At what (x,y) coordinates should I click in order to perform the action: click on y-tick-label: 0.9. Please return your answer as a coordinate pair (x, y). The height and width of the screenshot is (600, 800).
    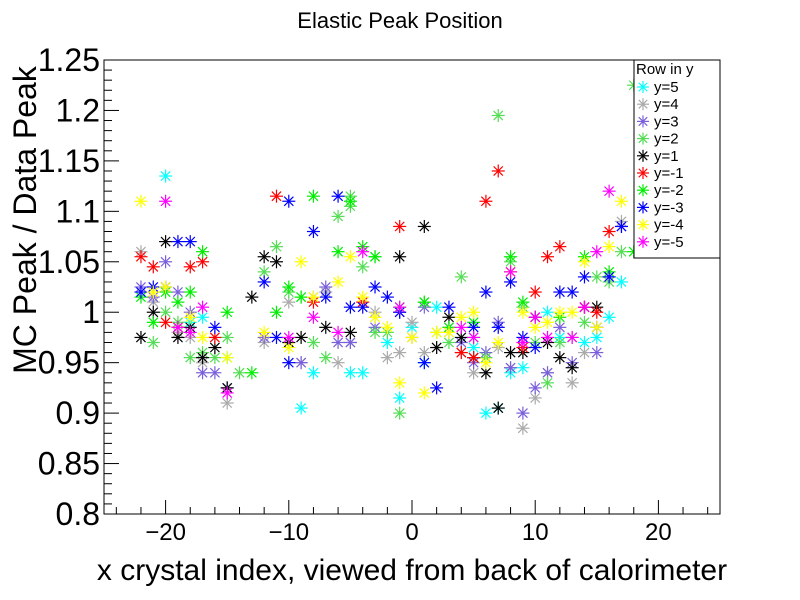
    Looking at the image, I should click on (78, 413).